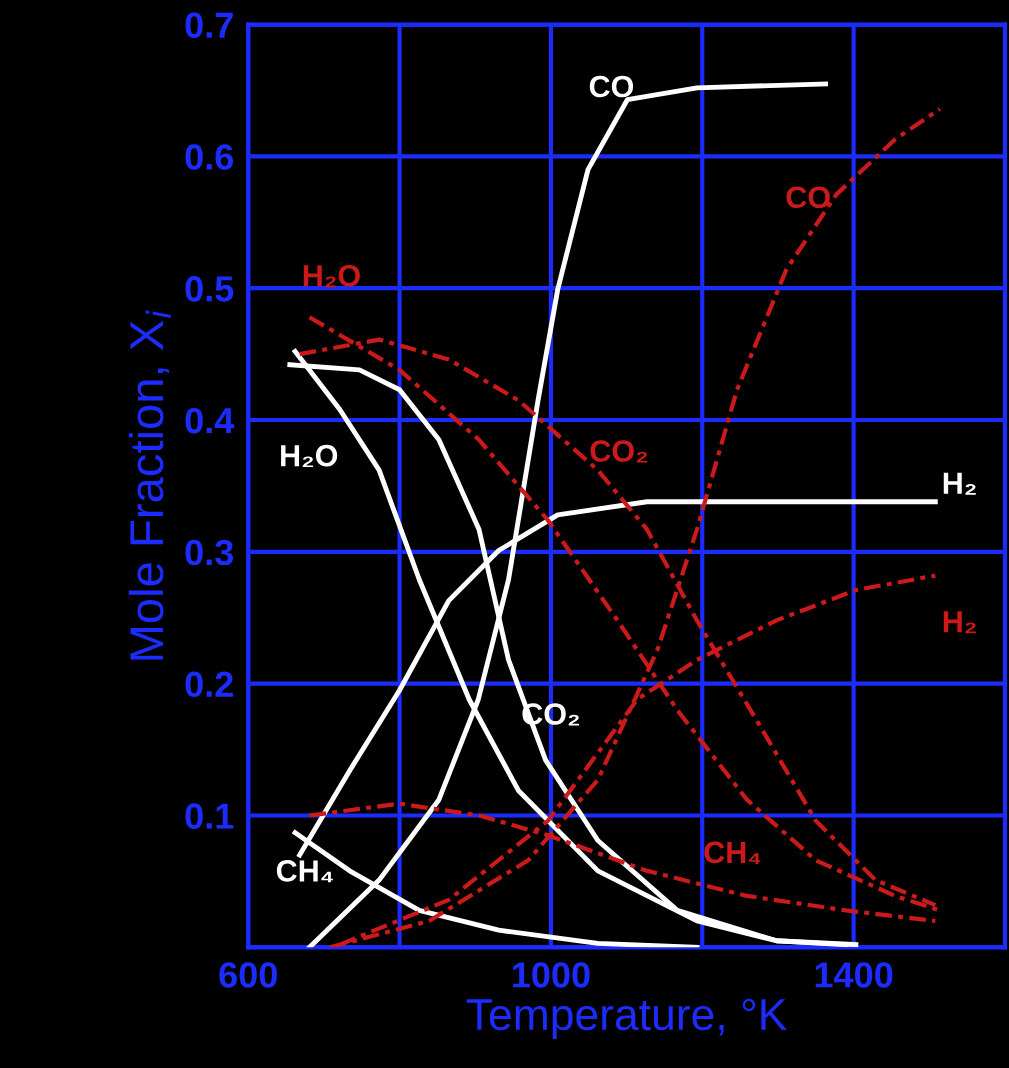 The height and width of the screenshot is (1068, 1009). Describe the element at coordinates (210, 420) in the screenshot. I see `y-tick-label: 0.4` at that location.